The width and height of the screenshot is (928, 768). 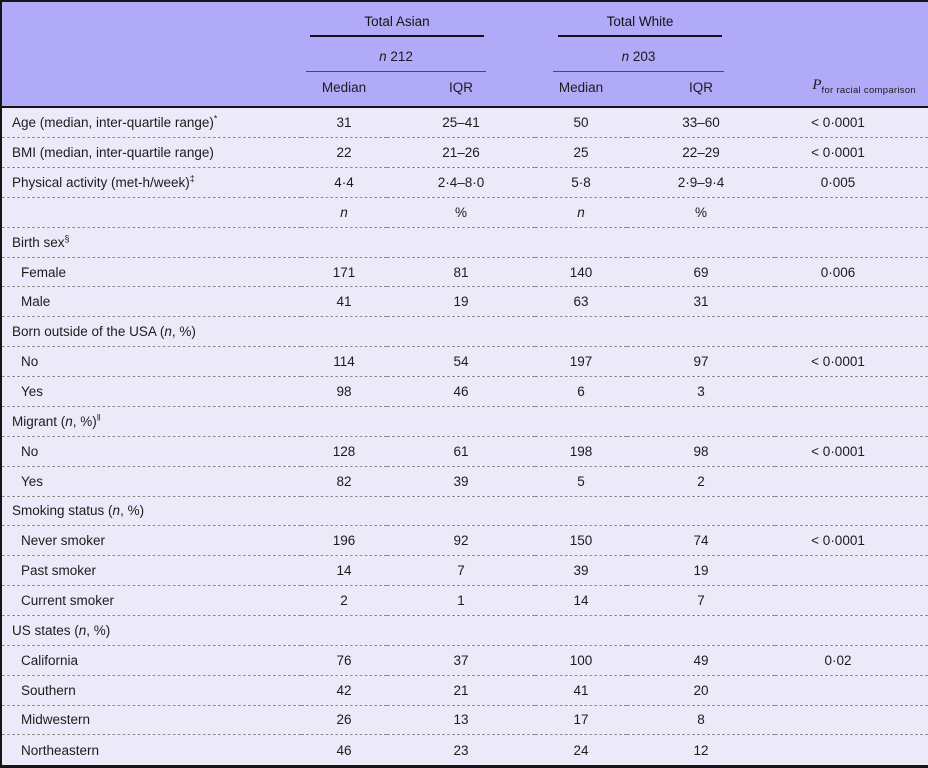 What do you see at coordinates (344, 152) in the screenshot?
I see `value-cell: 22` at bounding box center [344, 152].